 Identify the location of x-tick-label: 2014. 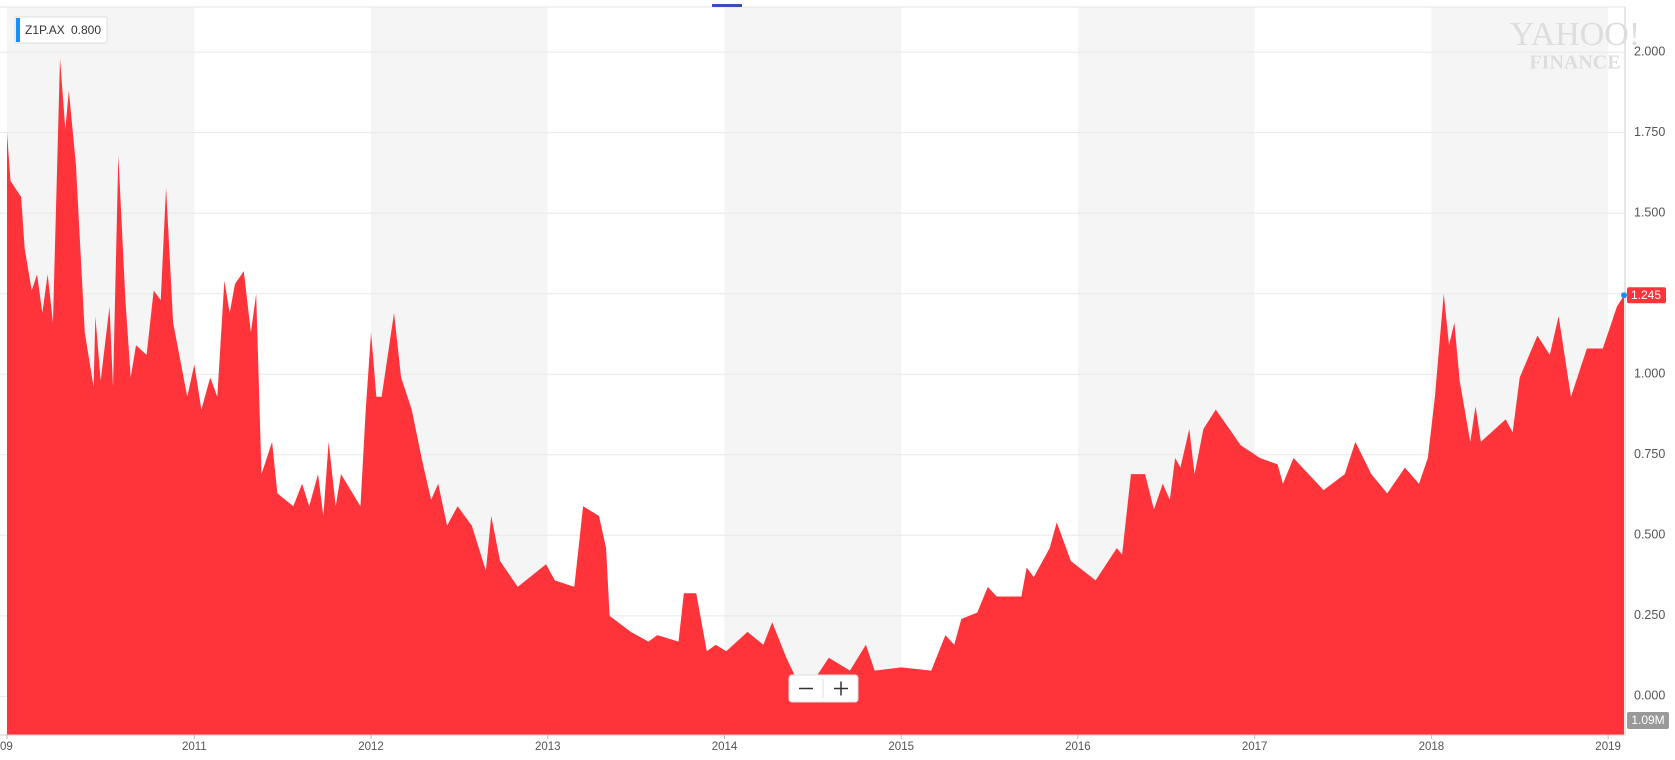
(725, 747).